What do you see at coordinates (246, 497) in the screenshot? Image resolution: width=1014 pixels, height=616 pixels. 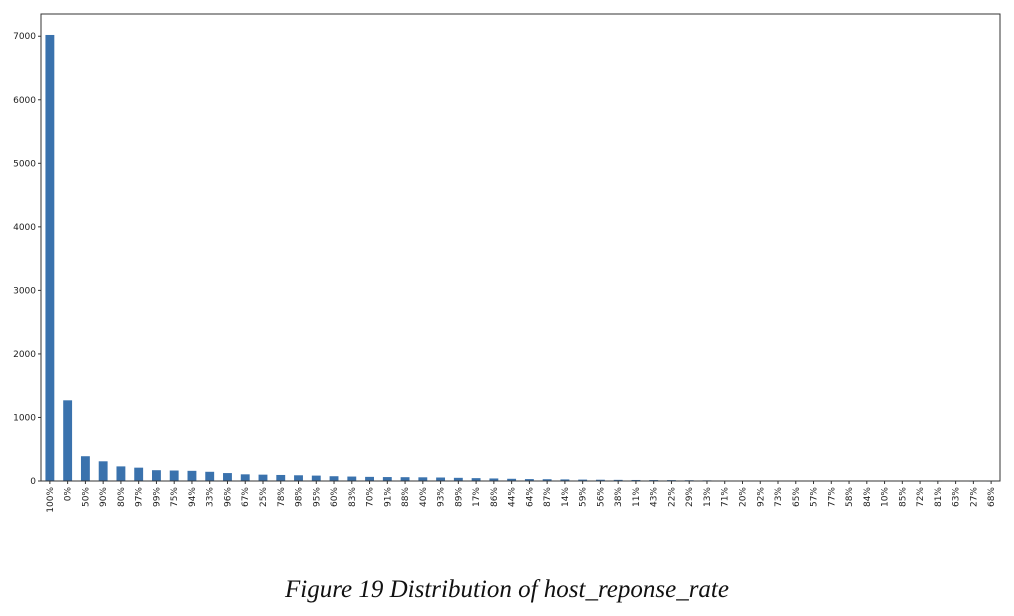 I see `x-tick-label: 67%` at bounding box center [246, 497].